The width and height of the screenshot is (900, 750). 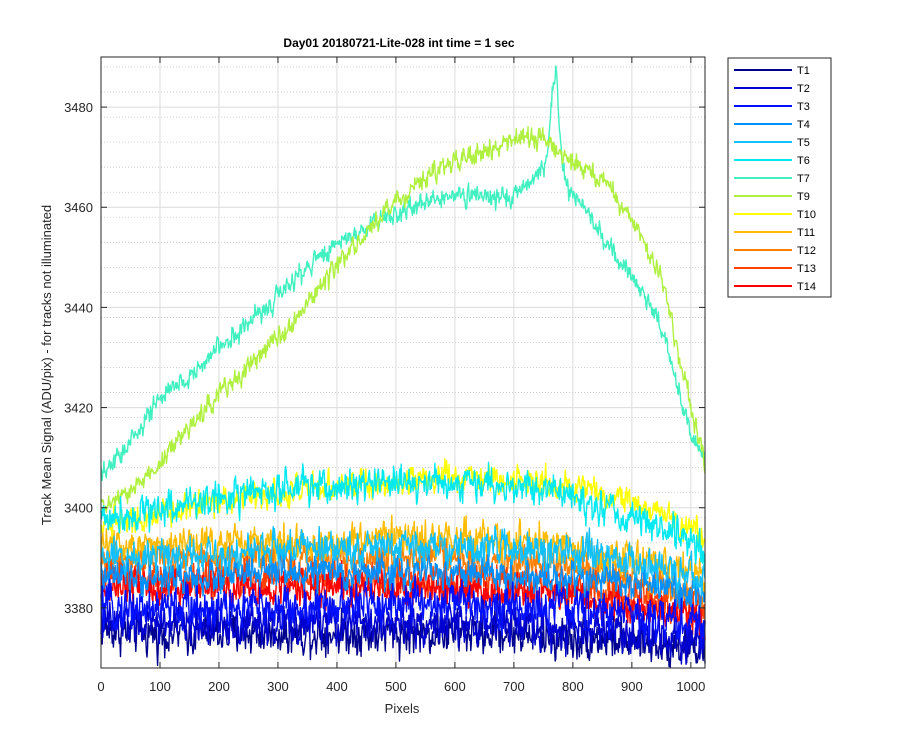 What do you see at coordinates (806, 233) in the screenshot?
I see `legend-label-t11: T11` at bounding box center [806, 233].